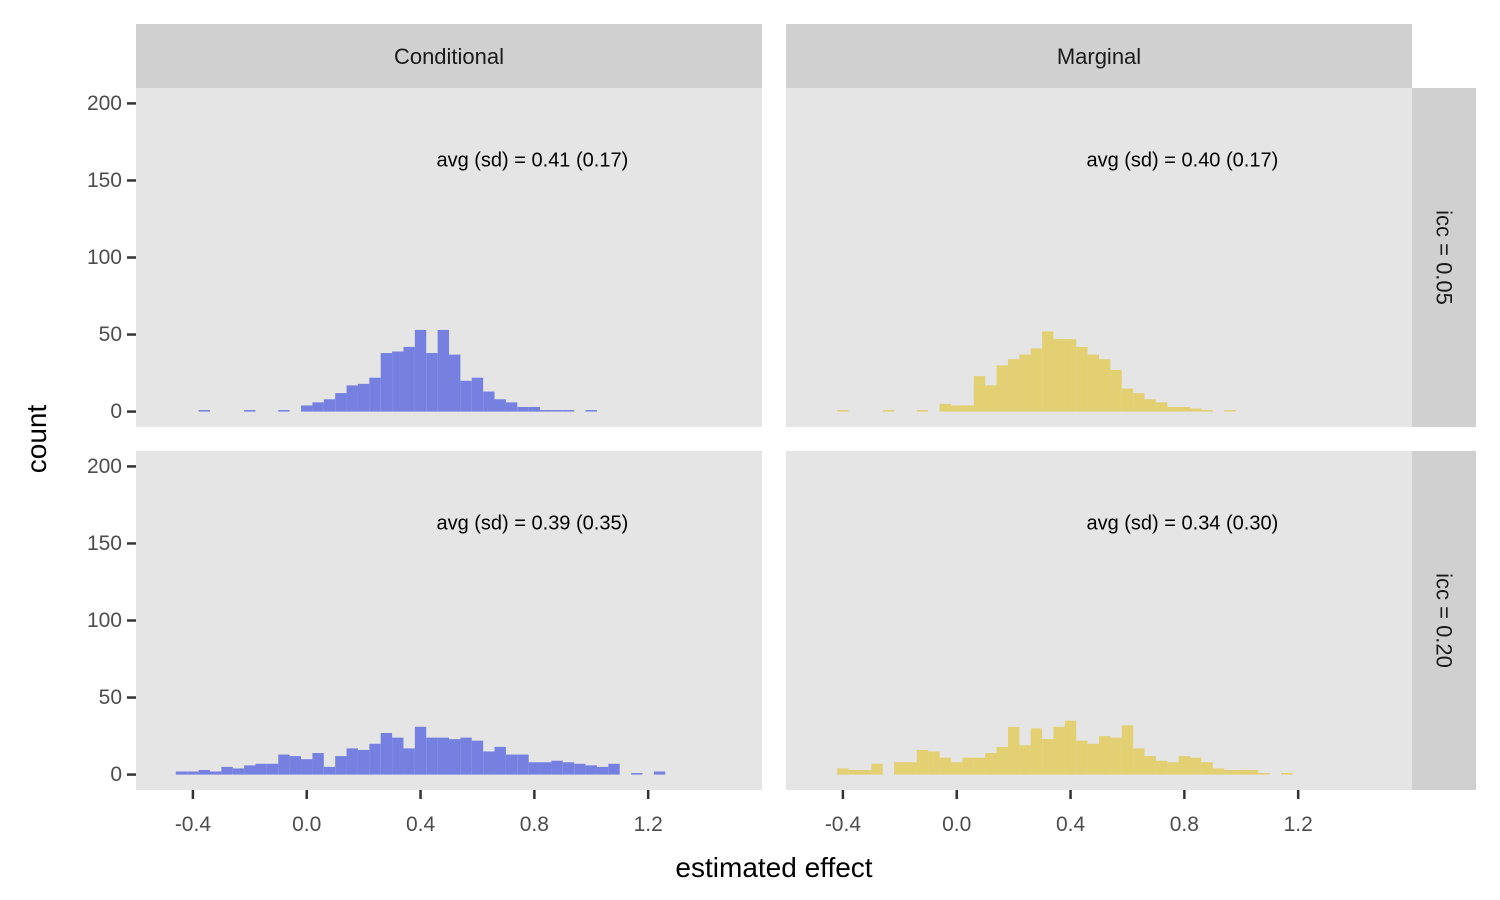  I want to click on y-tick-label-icc-0-20-150: 150, so click(104, 543).